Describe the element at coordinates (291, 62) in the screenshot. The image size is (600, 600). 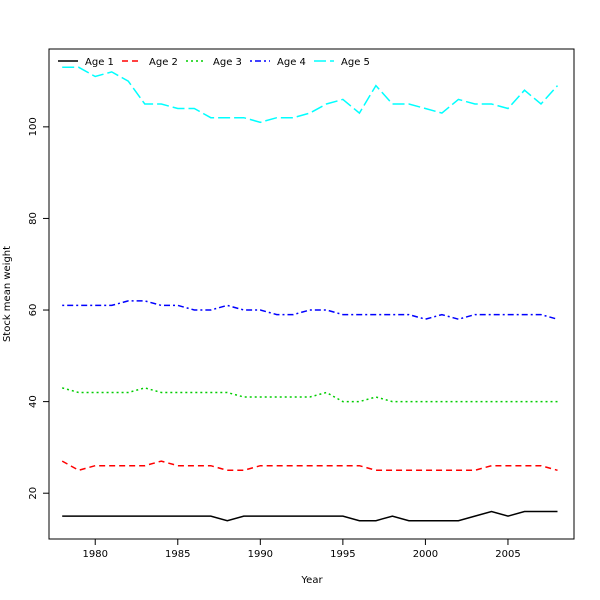
I see `legend-label-age-4: Age 4` at that location.